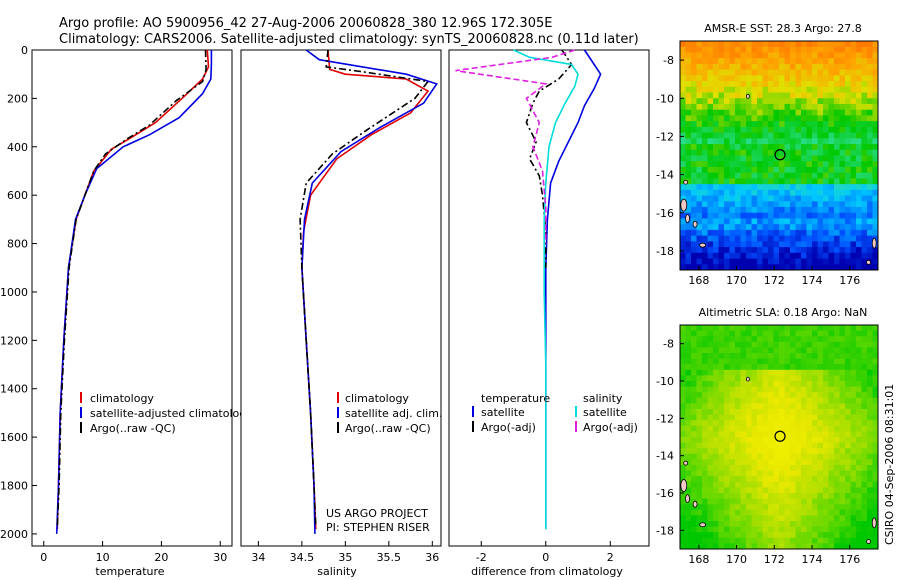 The image size is (900, 580). I want to click on x-tick-label: 174, so click(812, 559).